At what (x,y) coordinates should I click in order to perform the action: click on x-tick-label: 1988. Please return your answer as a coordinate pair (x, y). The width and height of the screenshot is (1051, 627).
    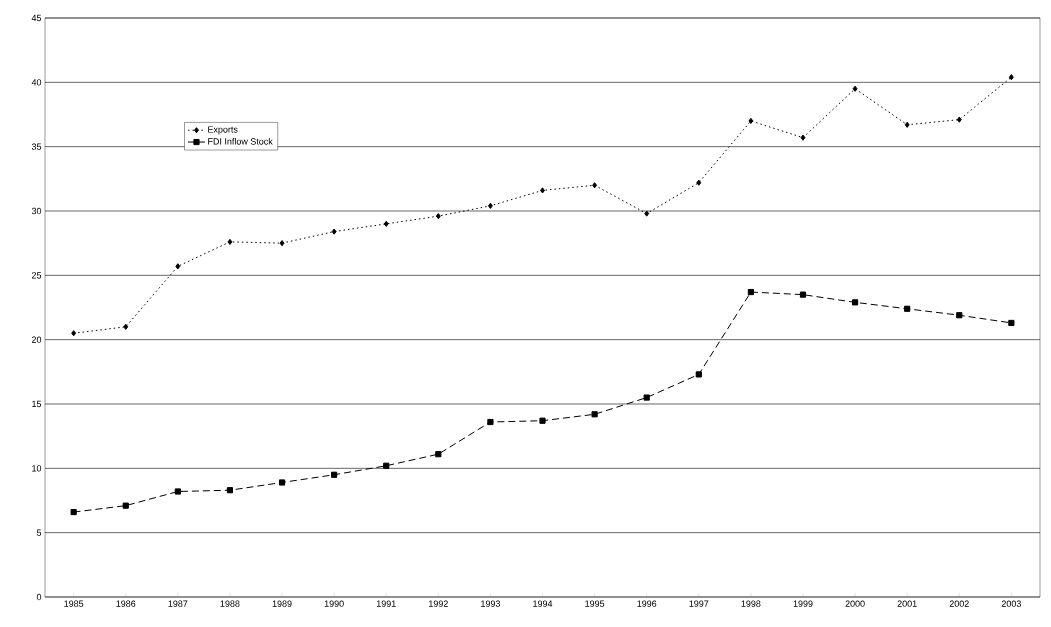
    Looking at the image, I should click on (230, 603).